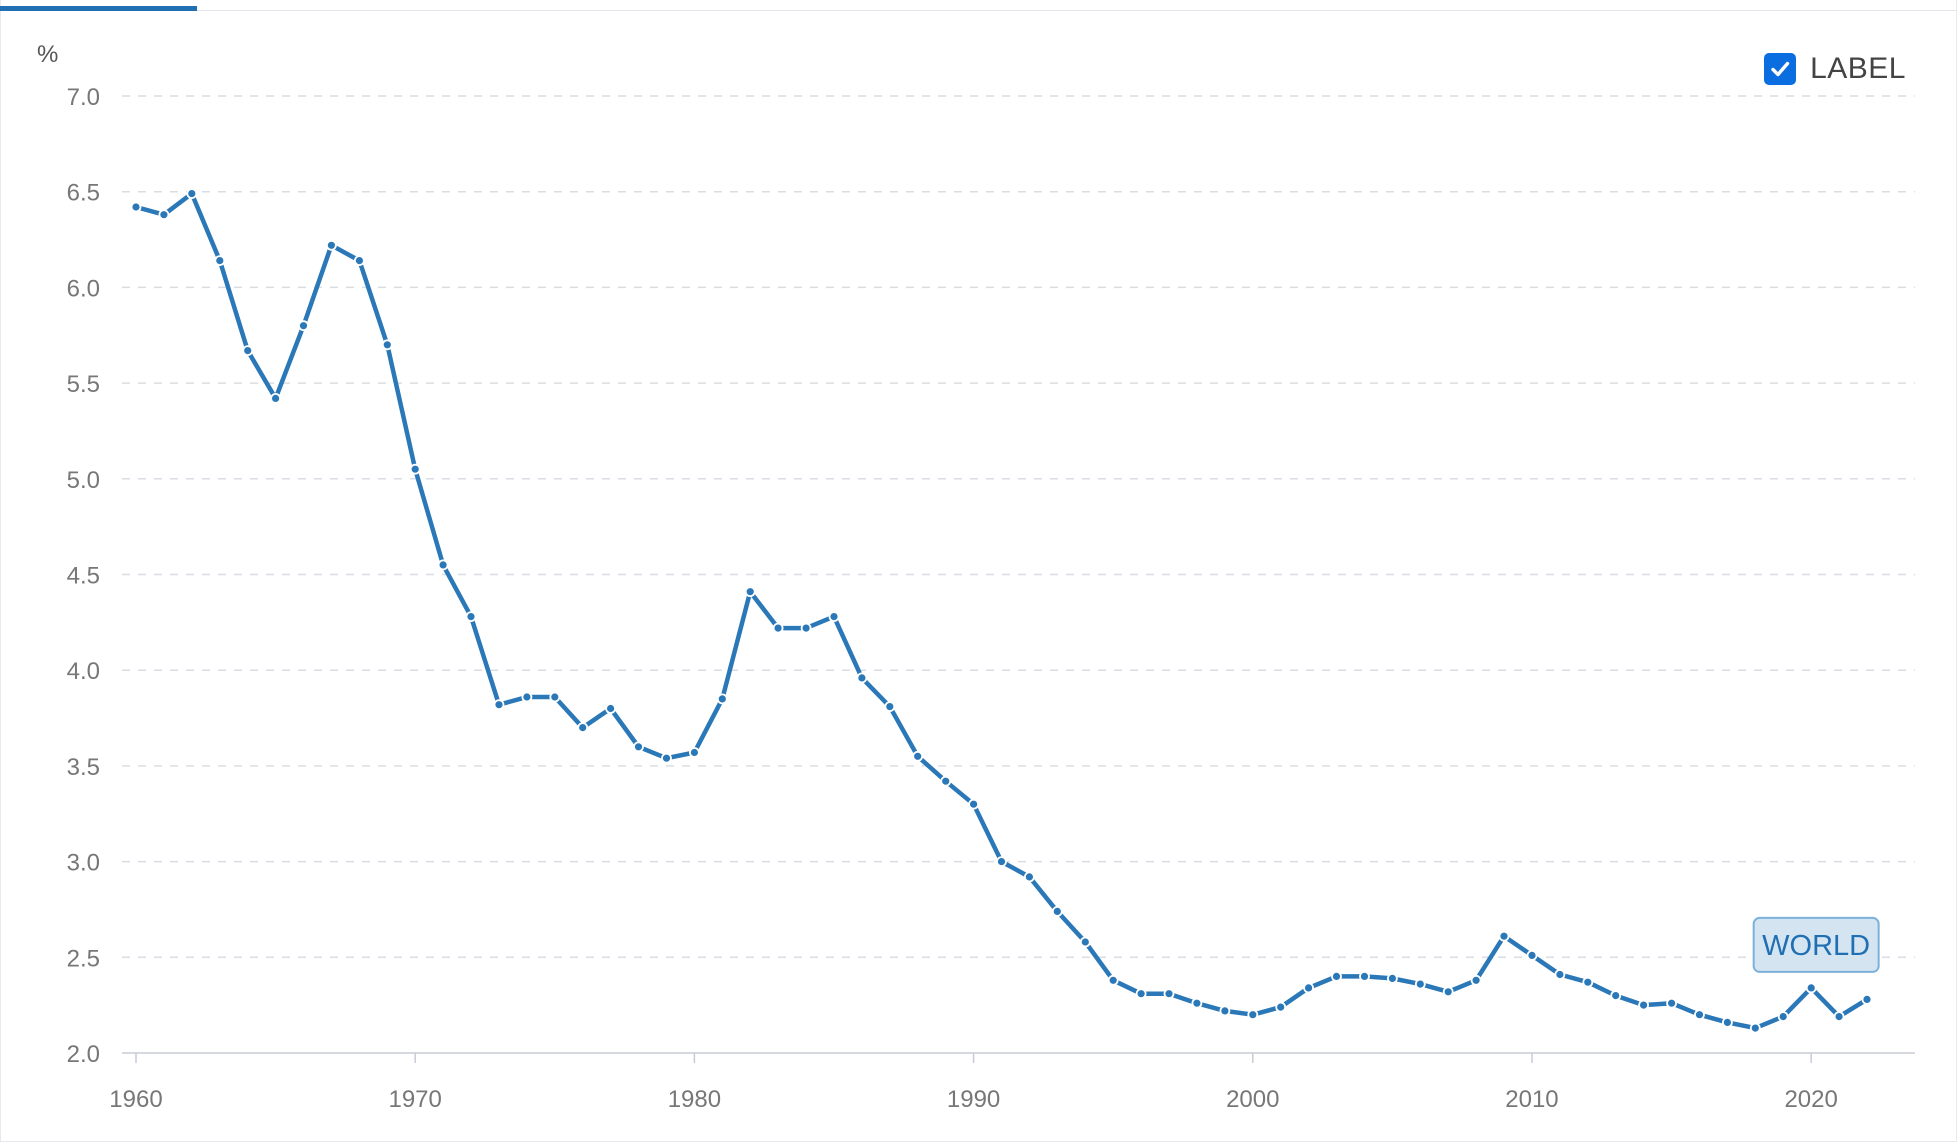  I want to click on x-tick-label: 1960, so click(135, 1099).